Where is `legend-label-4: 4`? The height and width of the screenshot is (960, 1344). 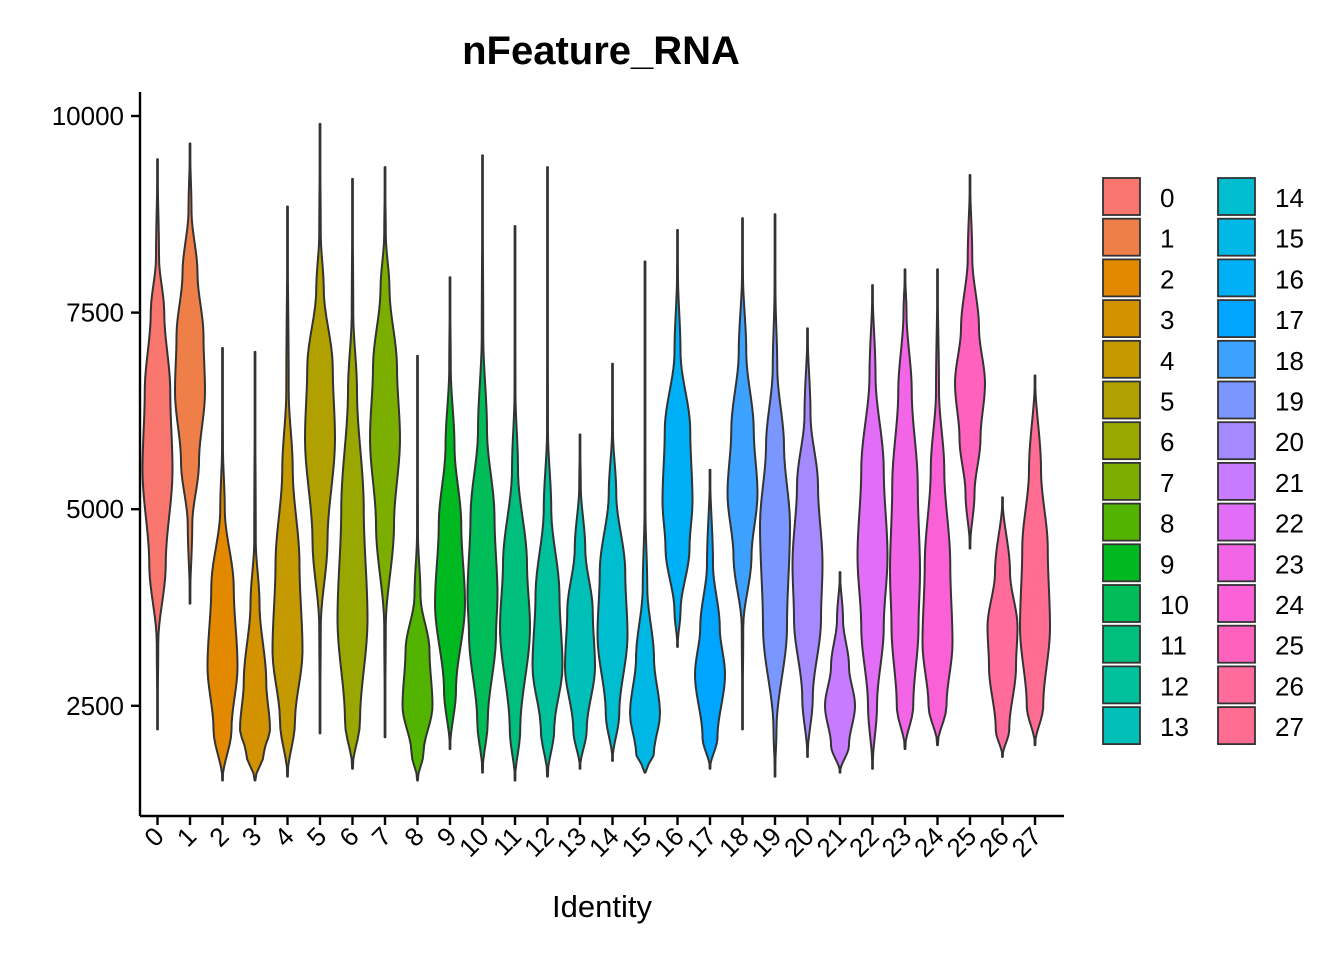 legend-label-4: 4 is located at coordinates (1167, 361).